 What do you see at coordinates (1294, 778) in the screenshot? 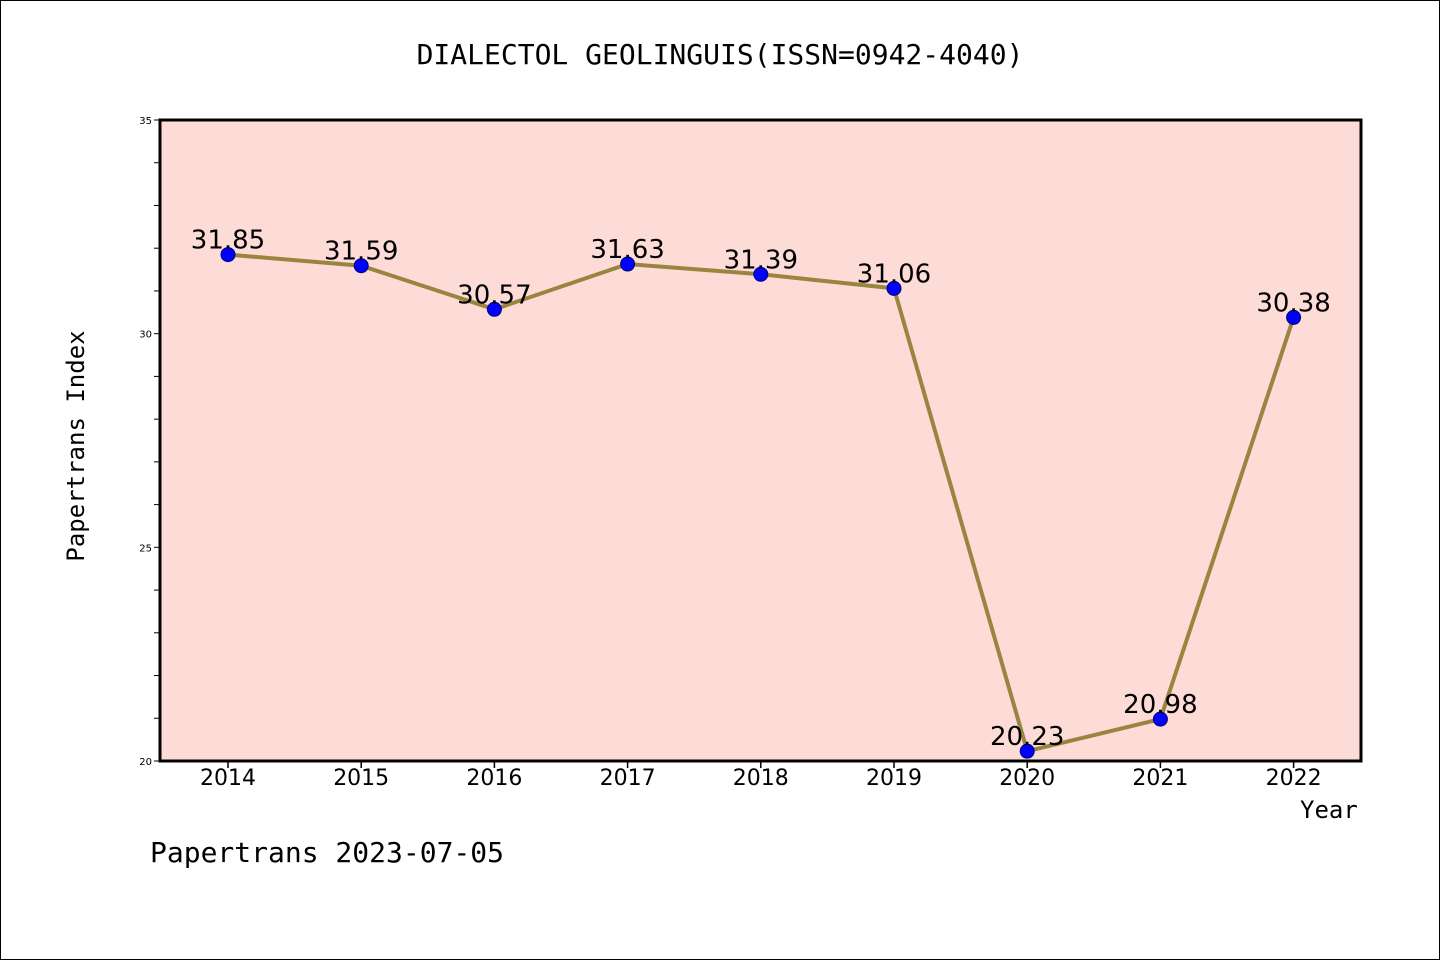
I see `x-tick-label: 2022` at bounding box center [1294, 778].